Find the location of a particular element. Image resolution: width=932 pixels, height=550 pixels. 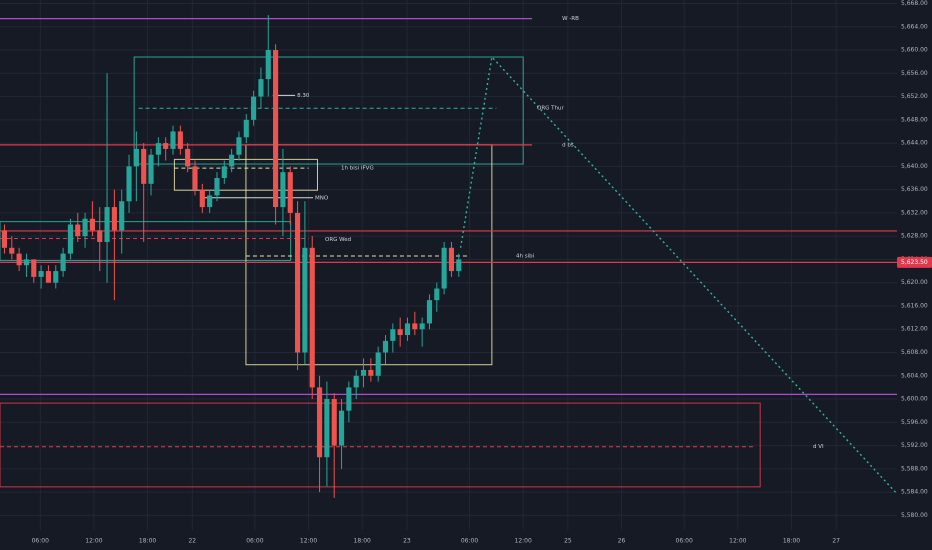

price-tick-label: 5,660.00 is located at coordinates (914, 50).